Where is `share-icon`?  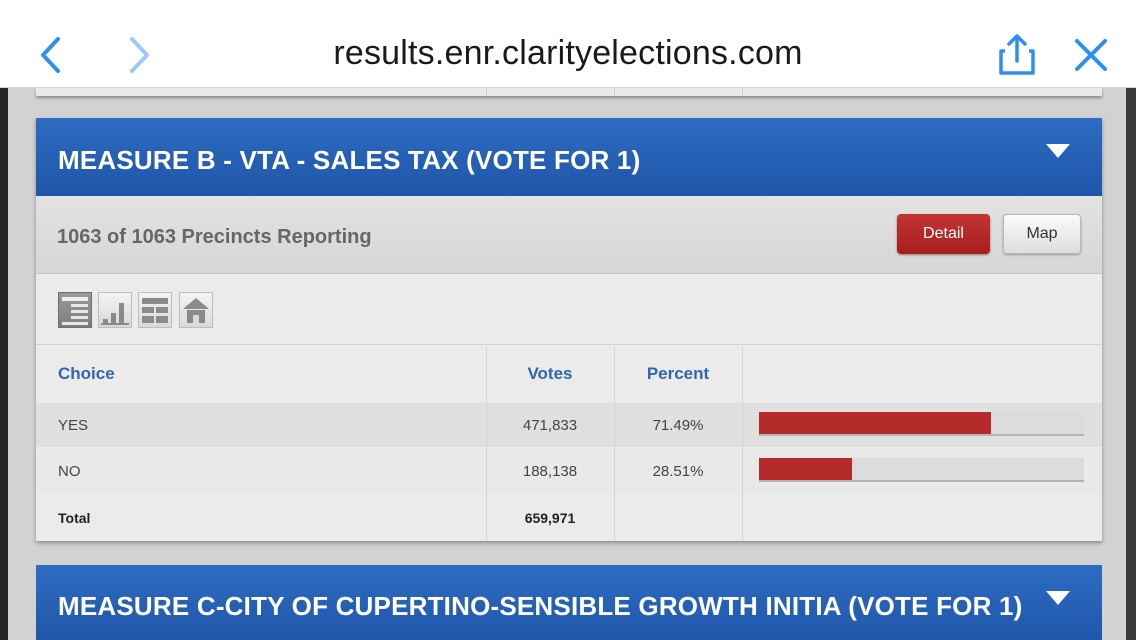
share-icon is located at coordinates (1017, 54).